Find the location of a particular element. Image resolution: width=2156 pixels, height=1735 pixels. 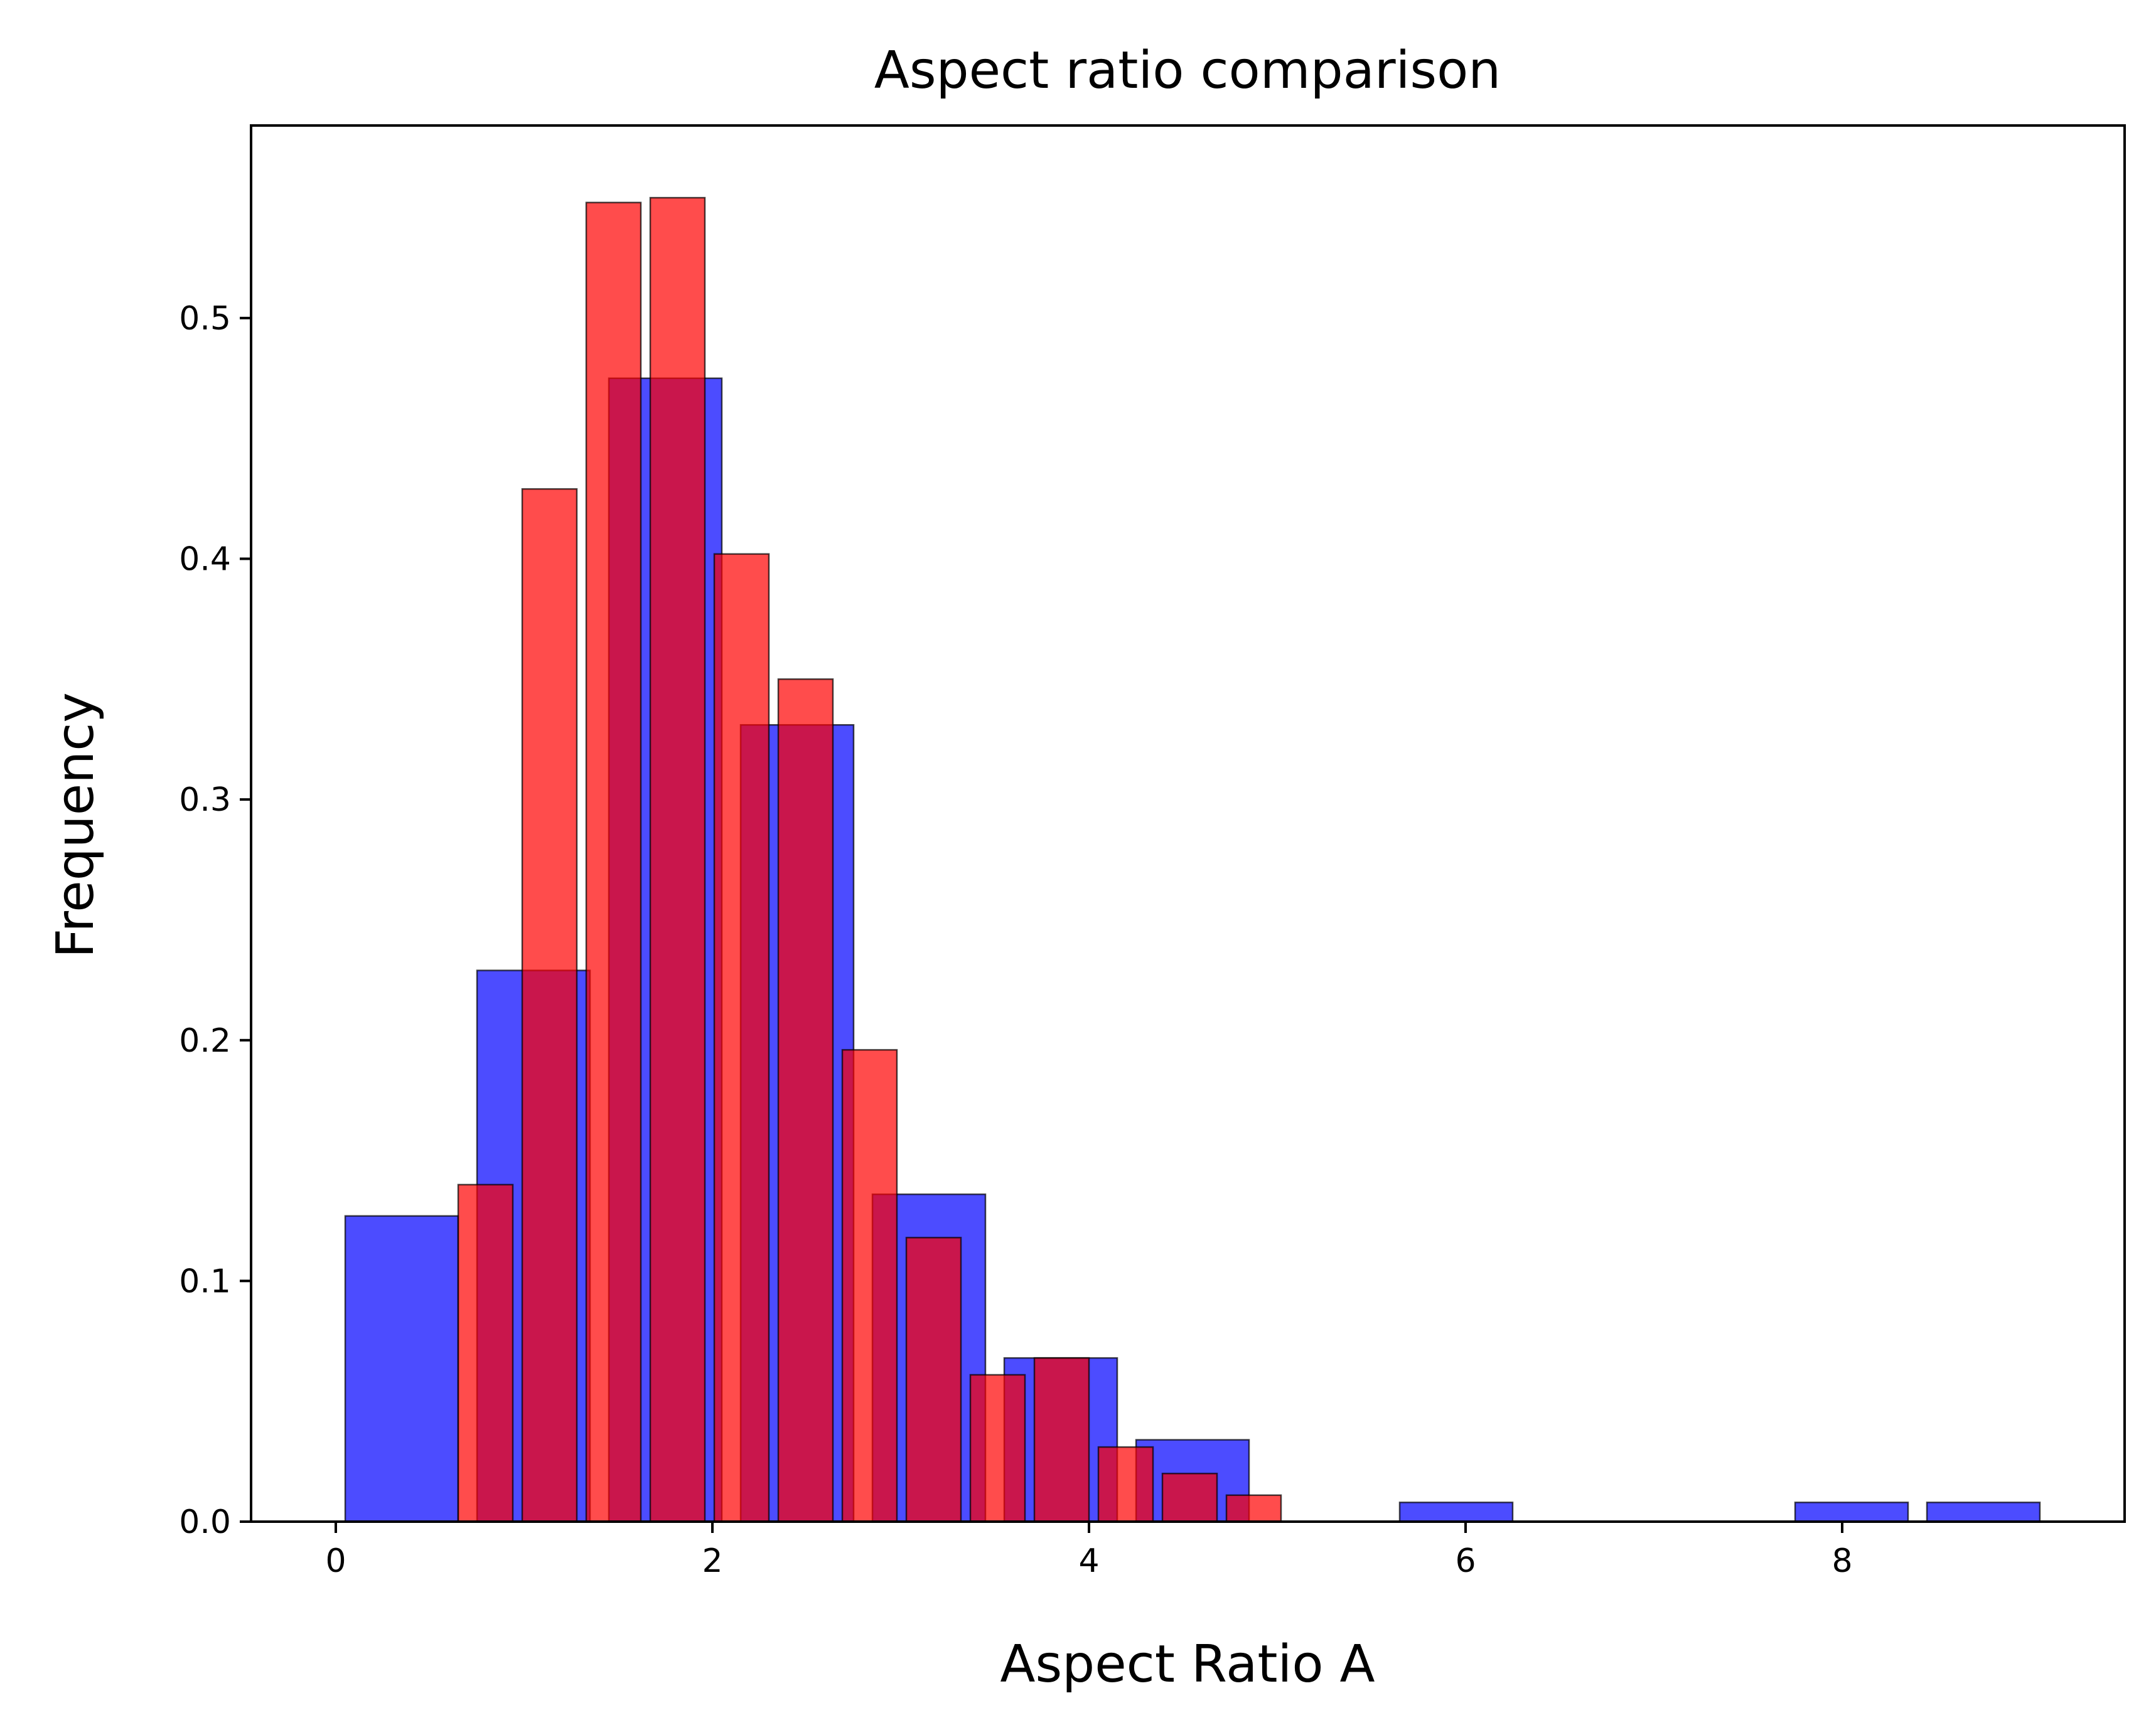

y-axis-label: Frequency is located at coordinates (75, 825).